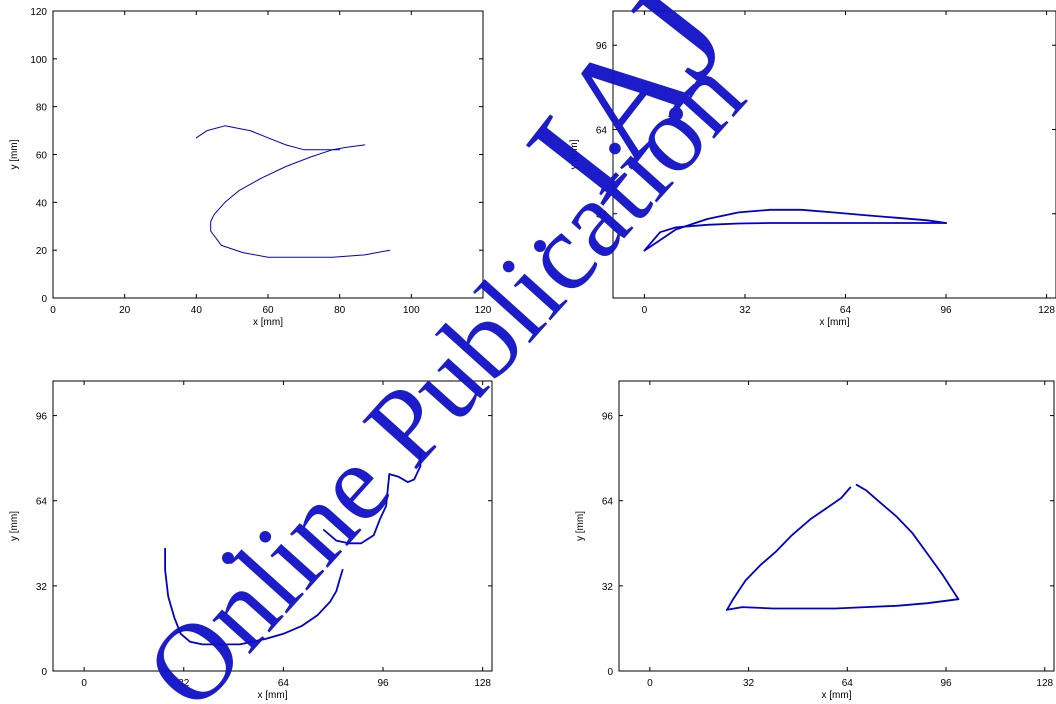 The height and width of the screenshot is (704, 1056). I want to click on y-tick-label: 80, so click(42, 108).